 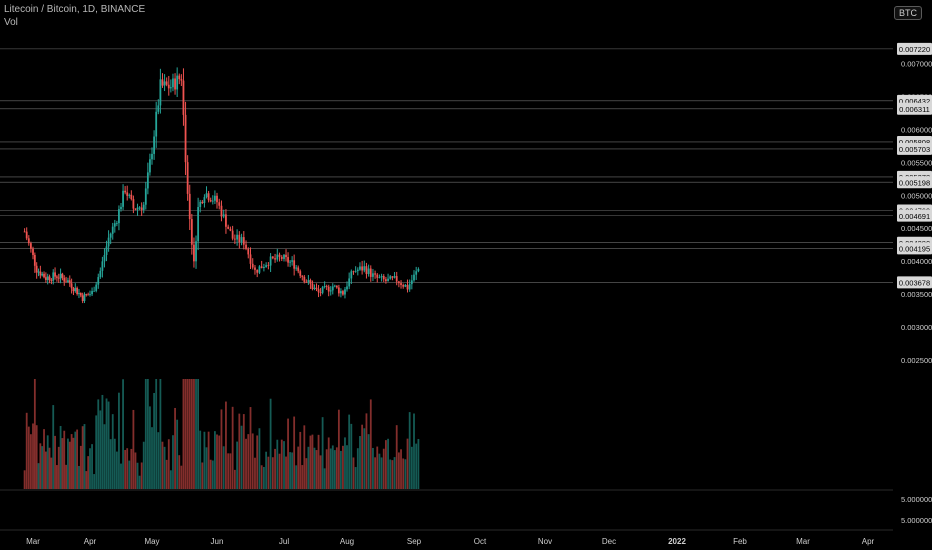 I want to click on y-tick-label: 0.005500, so click(x=916, y=162).